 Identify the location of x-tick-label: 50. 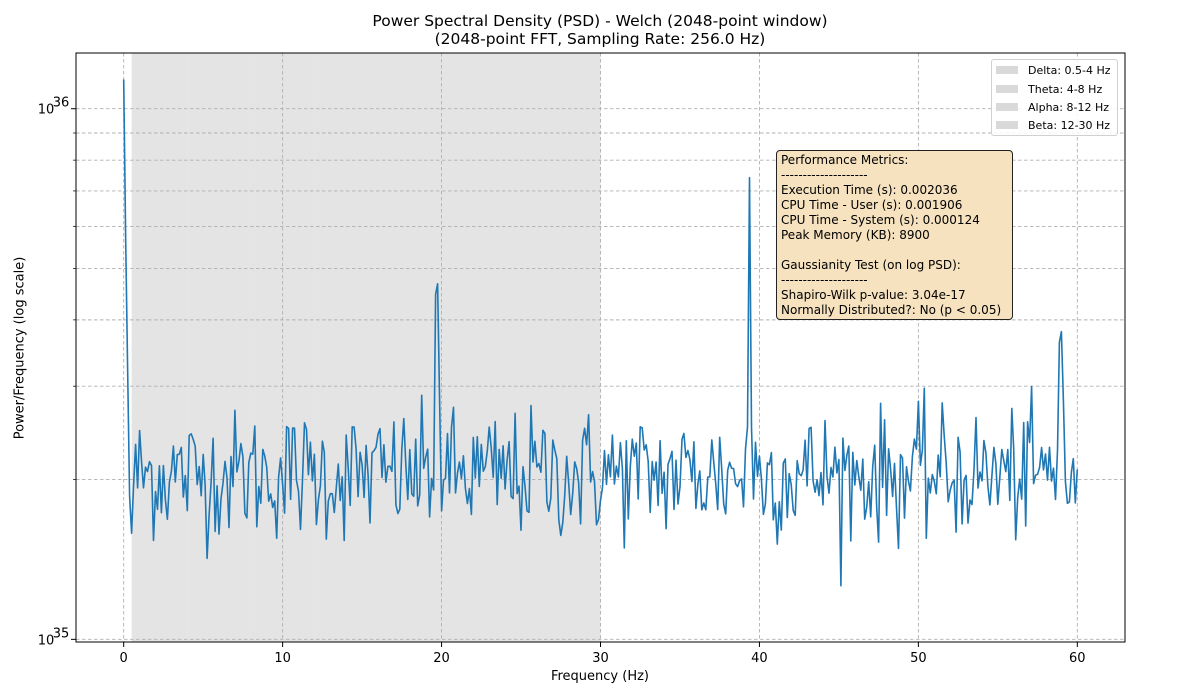
(918, 658).